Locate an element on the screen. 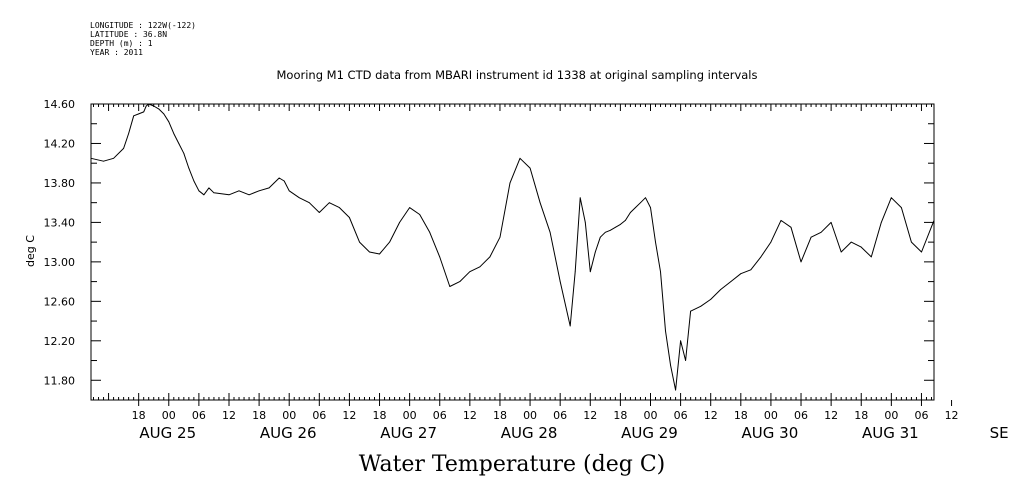 This screenshot has width=1009, height=504. y-tick-label: 14.20 is located at coordinates (60, 143).